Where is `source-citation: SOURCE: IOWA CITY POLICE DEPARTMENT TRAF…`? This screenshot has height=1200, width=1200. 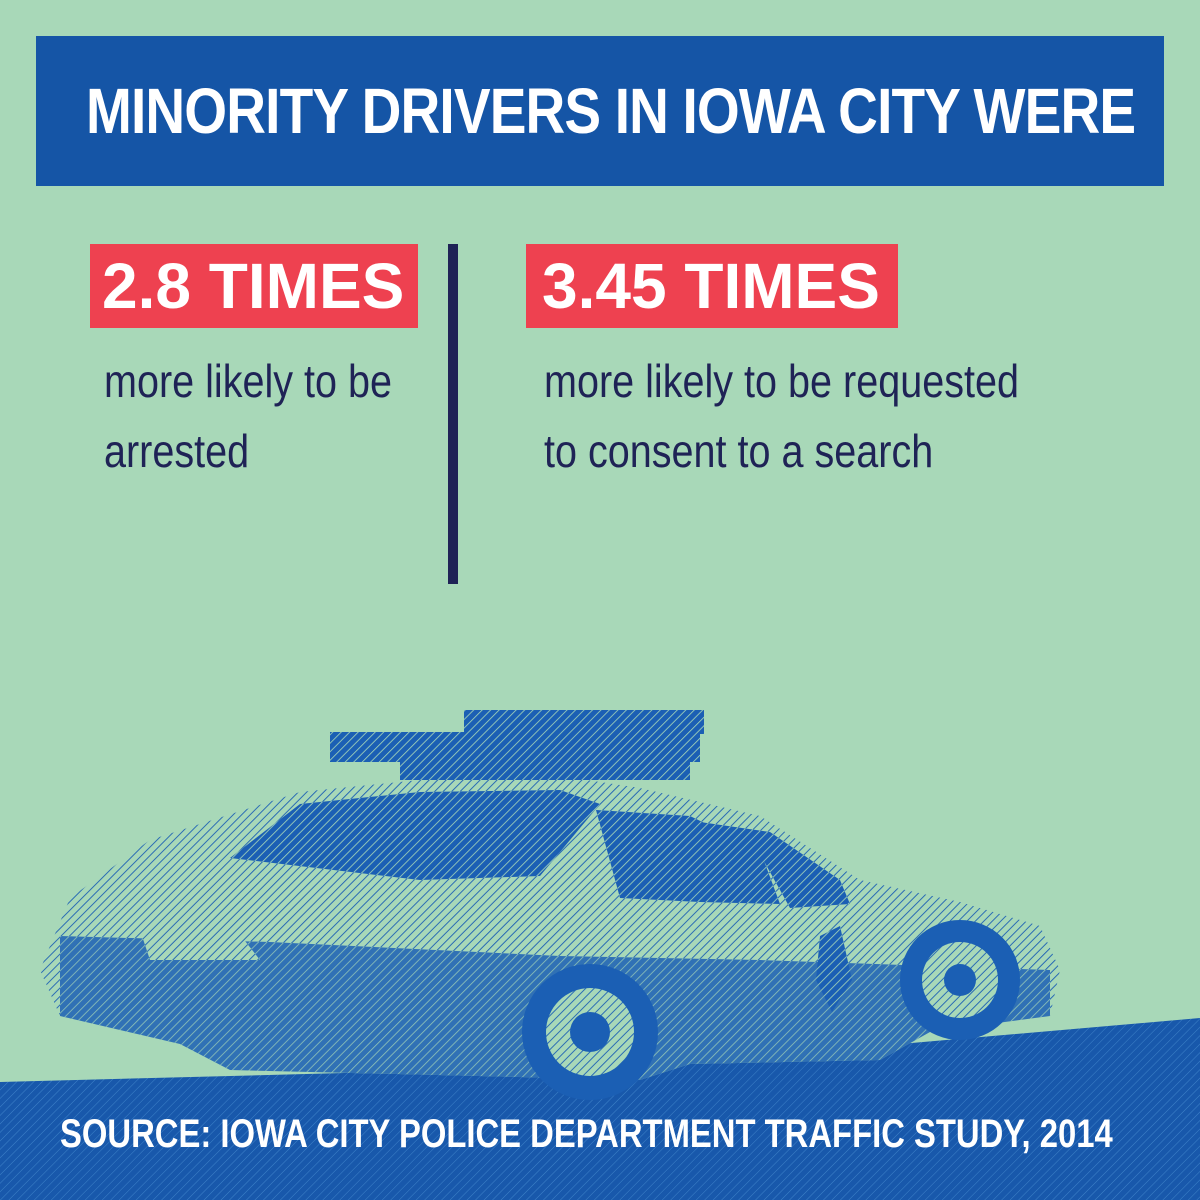
source-citation: SOURCE: IOWA CITY POLICE DEPARTMENT TRAF… is located at coordinates (586, 1134).